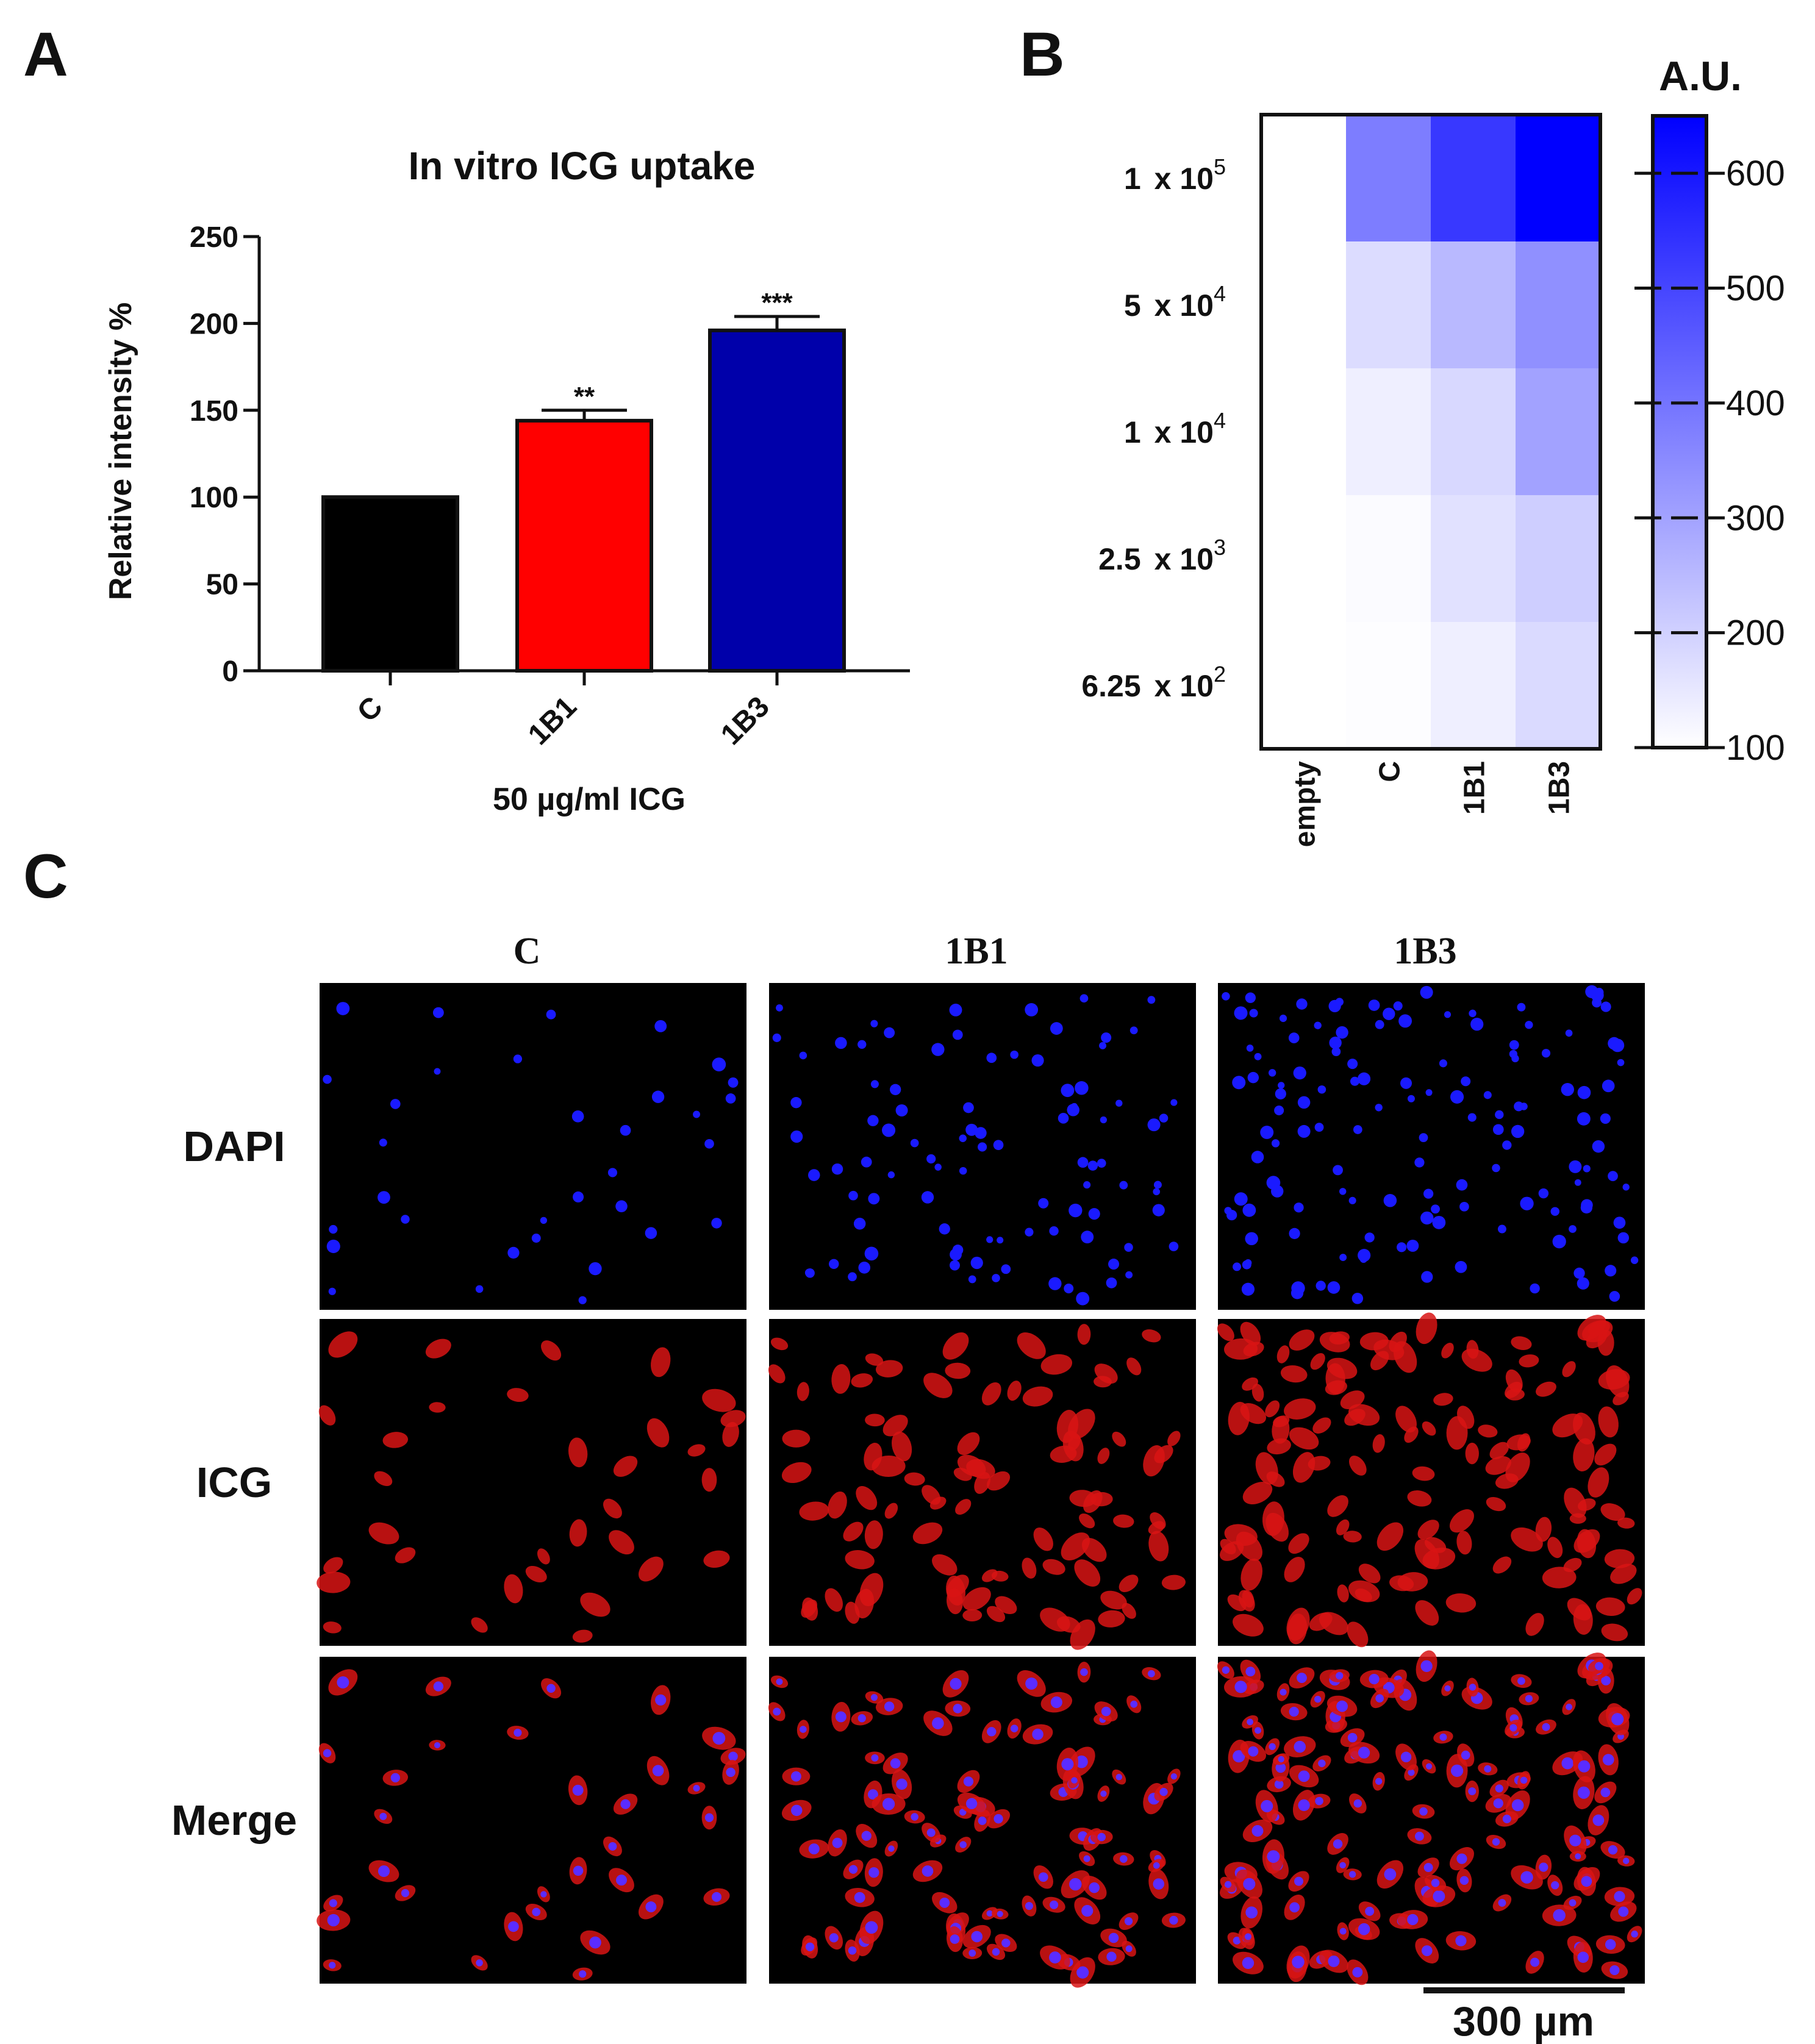  Describe the element at coordinates (1220, 293) in the screenshot. I see `row-label-exponent: 4` at that location.